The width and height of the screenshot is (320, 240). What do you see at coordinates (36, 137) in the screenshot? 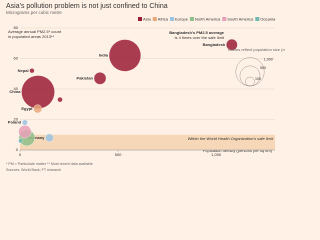
I see `bubble-label: Germany` at bounding box center [36, 137].